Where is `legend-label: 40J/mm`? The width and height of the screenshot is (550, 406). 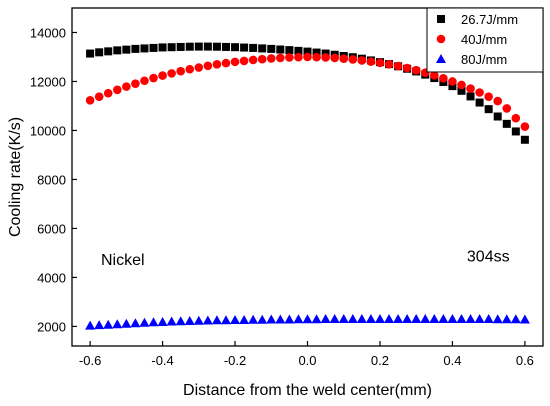 legend-label: 40J/mm is located at coordinates (484, 39).